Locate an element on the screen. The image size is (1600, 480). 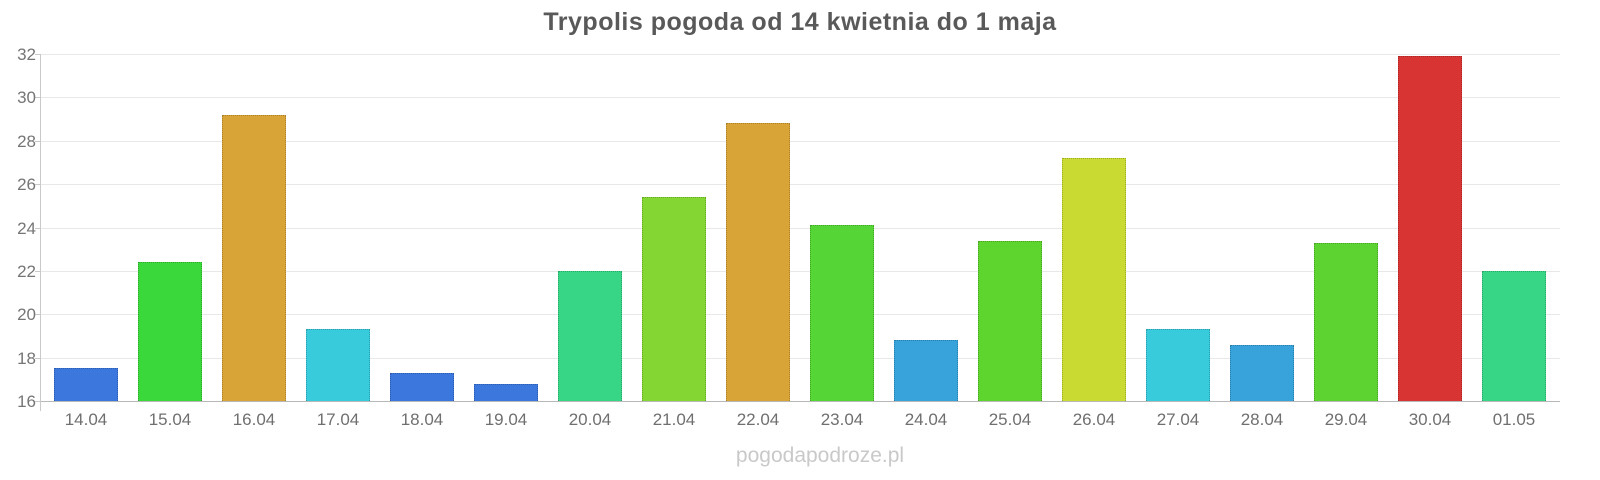
bar-15.04 is located at coordinates (170, 331).